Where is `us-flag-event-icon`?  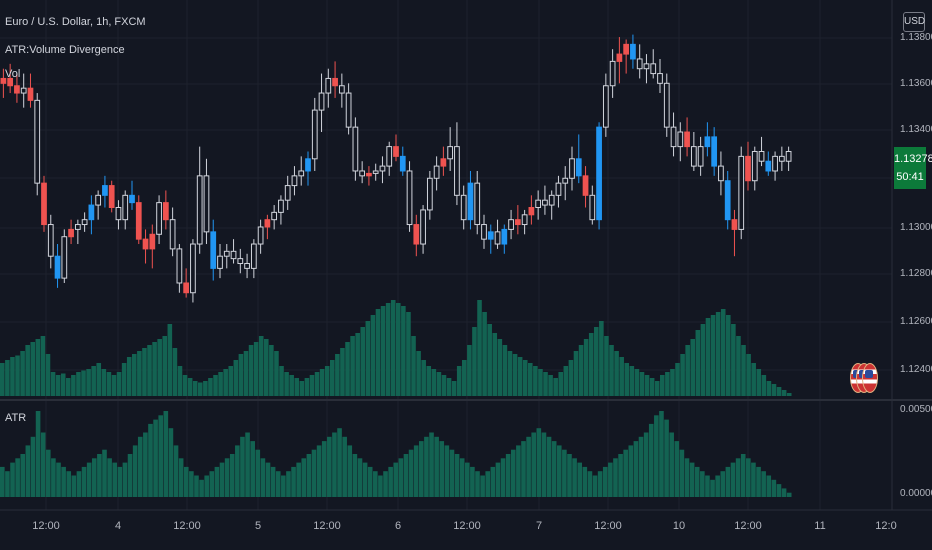 us-flag-event-icon is located at coordinates (870, 378).